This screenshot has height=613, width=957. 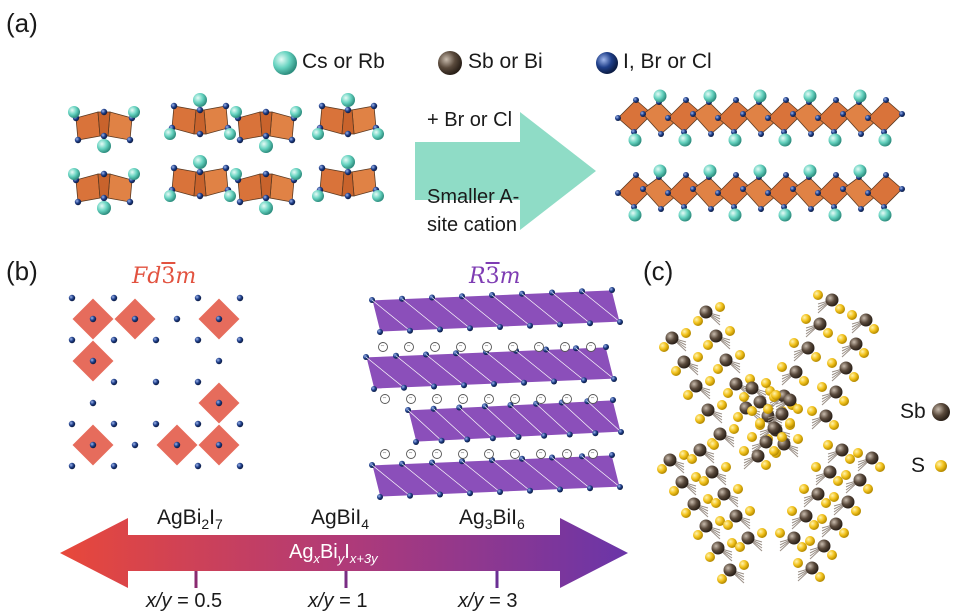 What do you see at coordinates (164, 276) in the screenshot?
I see `space-group-fd3m: Fd3m` at bounding box center [164, 276].